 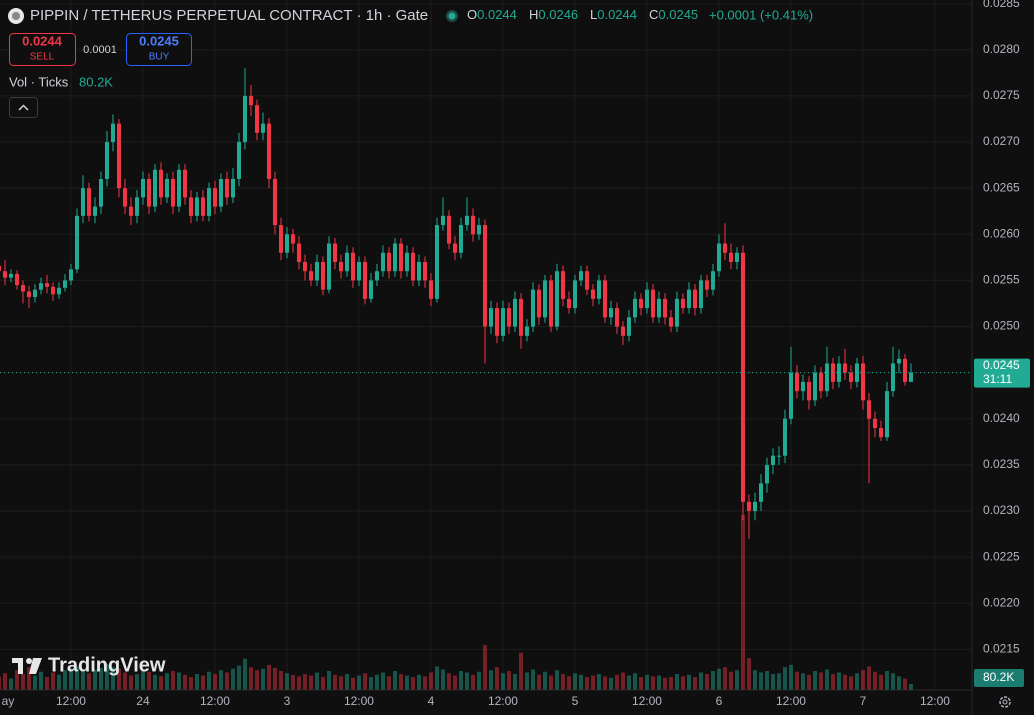 What do you see at coordinates (1001, 418) in the screenshot?
I see `y-tick-label: 0.0240` at bounding box center [1001, 418].